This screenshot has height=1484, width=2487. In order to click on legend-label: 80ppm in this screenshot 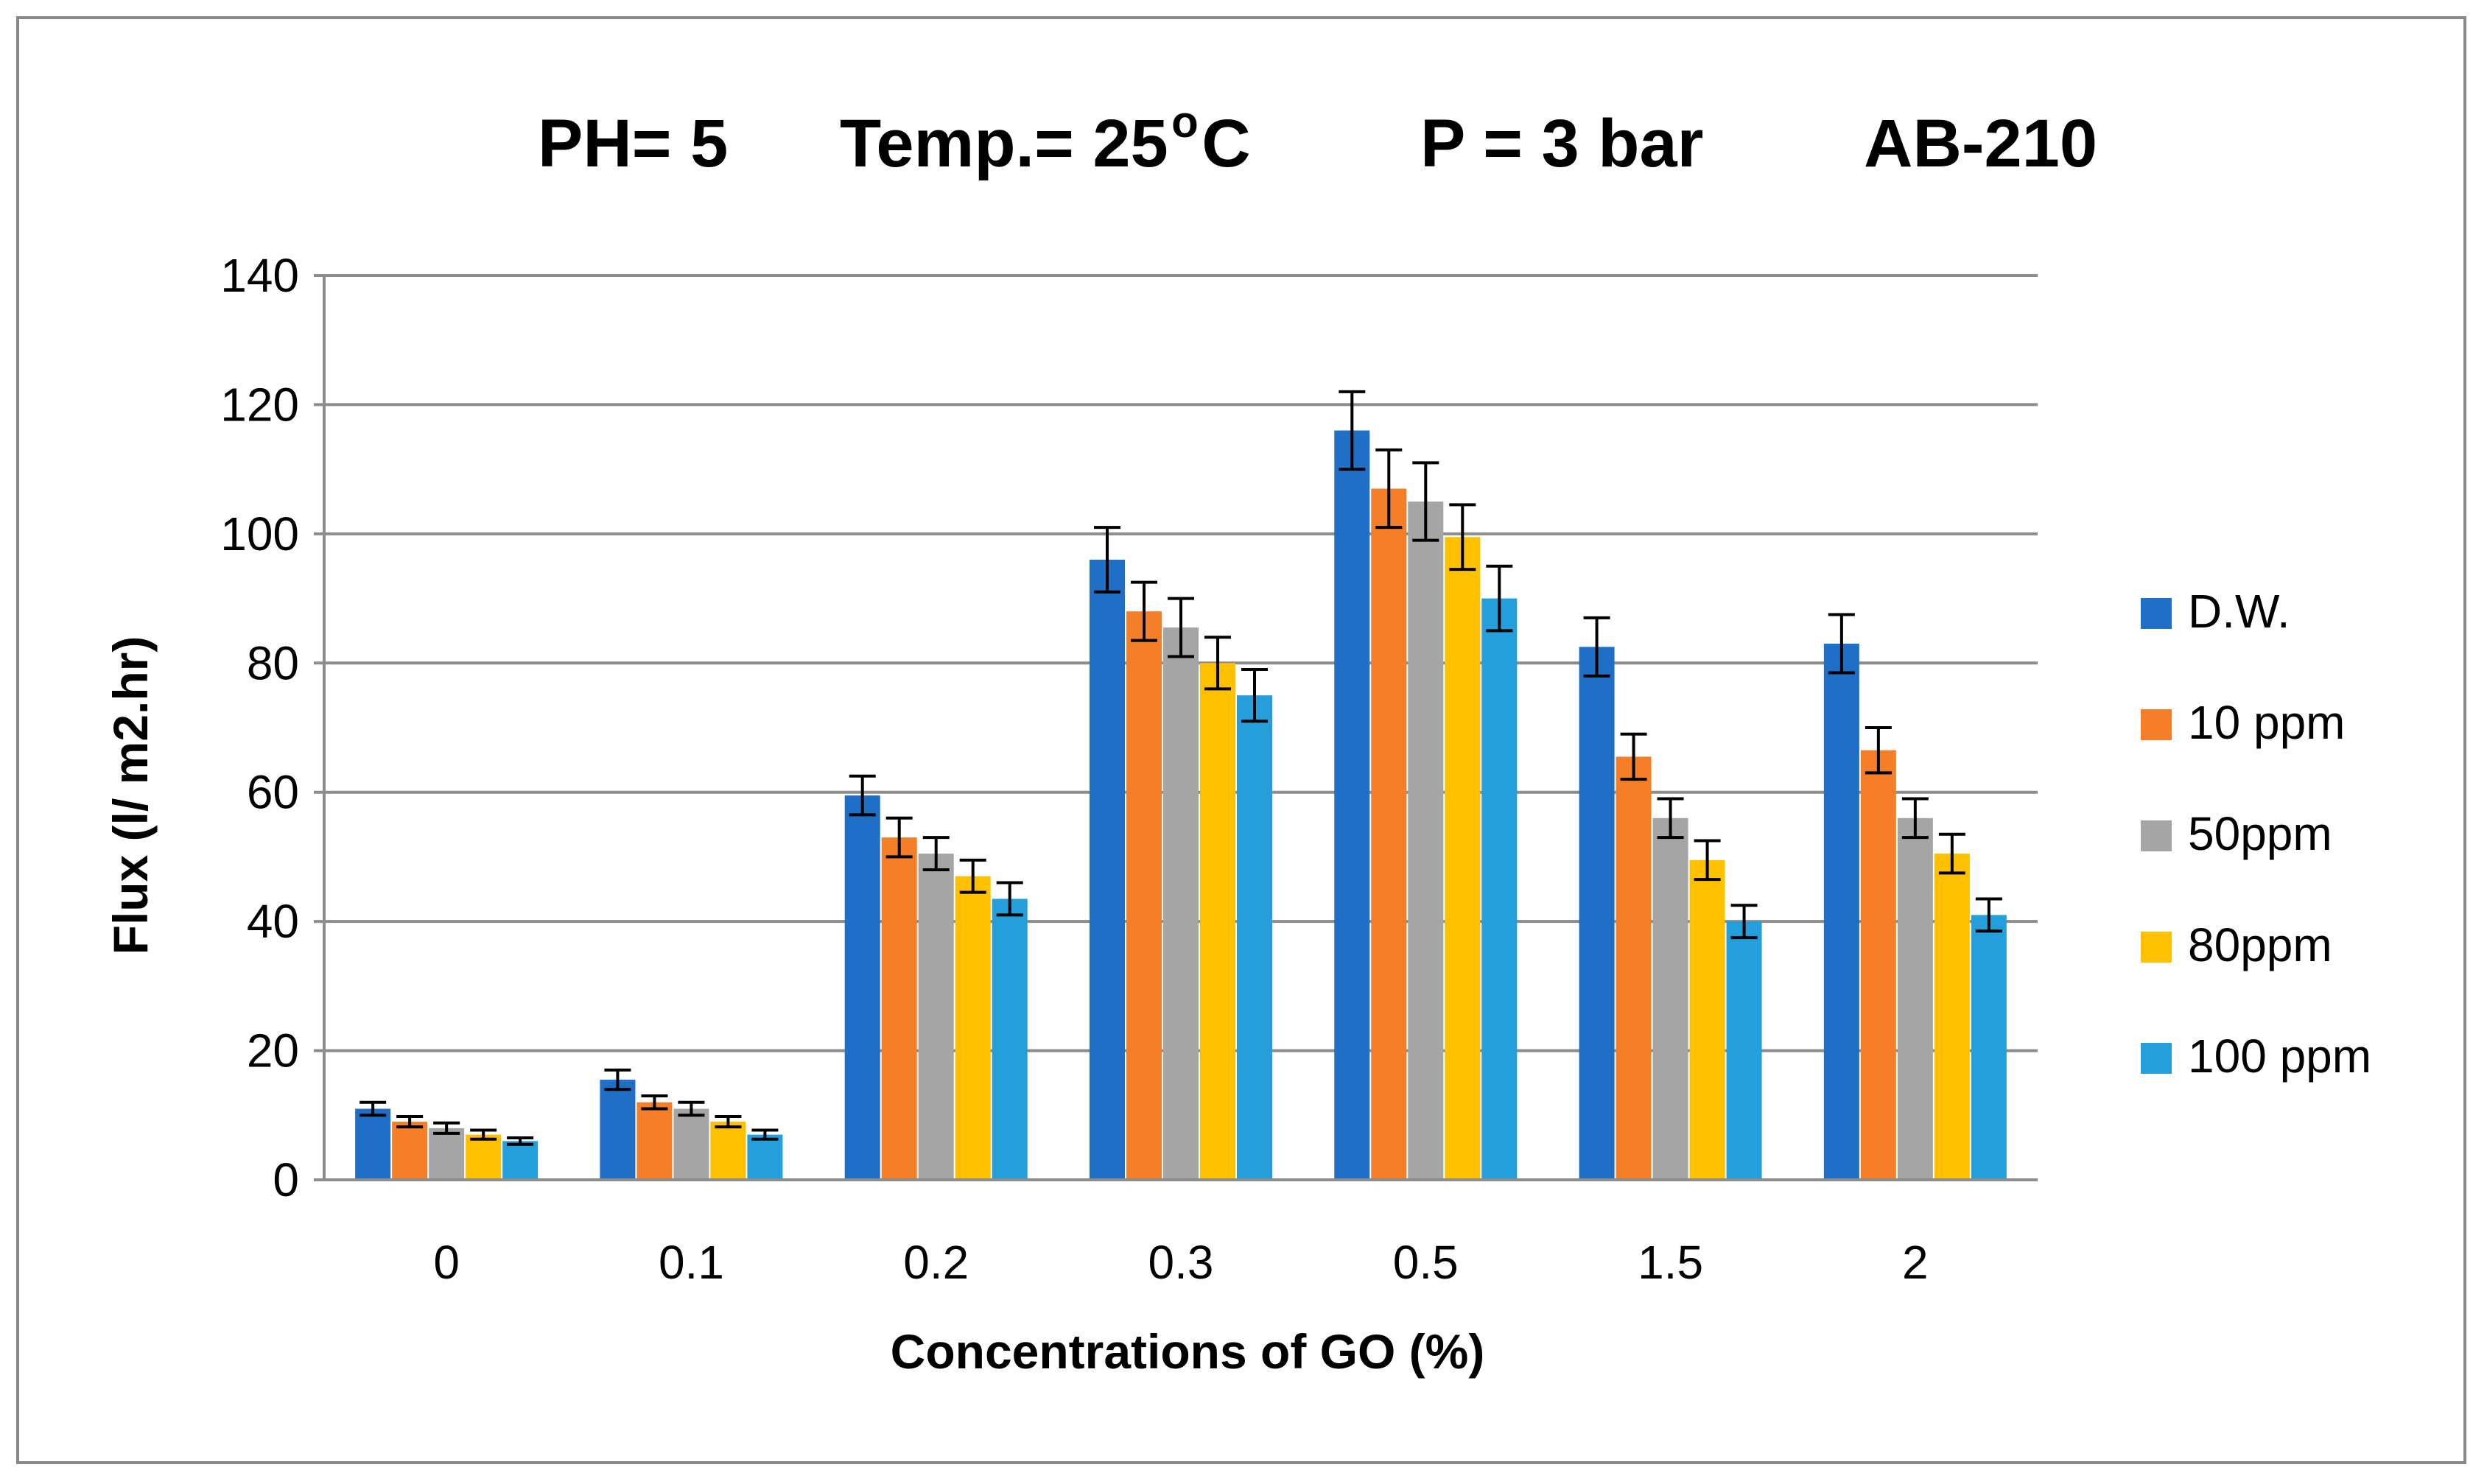, I will do `click(2260, 945)`.